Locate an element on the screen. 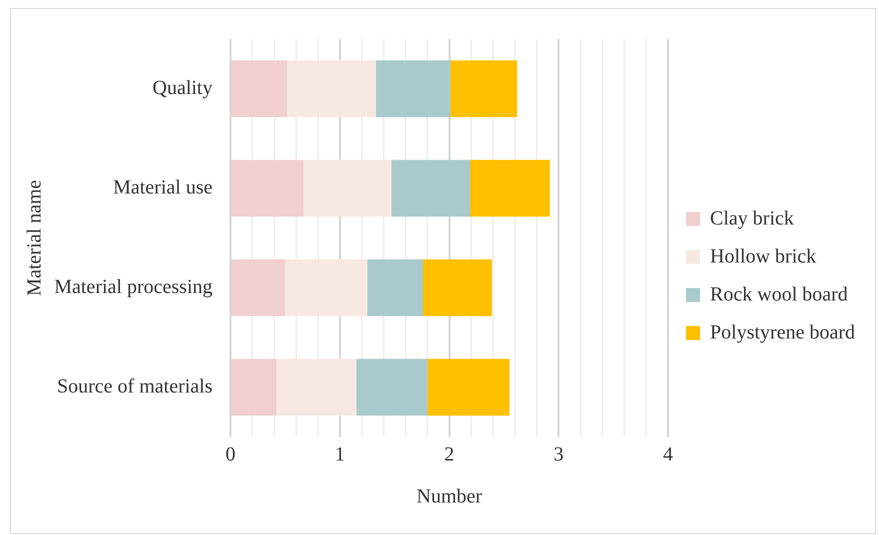  legend-label: Clay brick is located at coordinates (752, 218).